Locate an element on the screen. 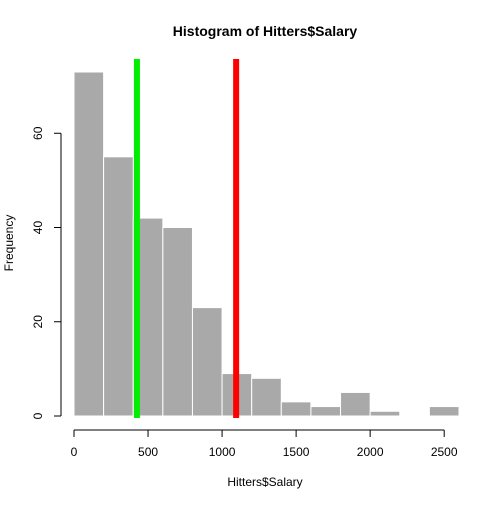 The height and width of the screenshot is (509, 504). x-tick-label-0: 0 is located at coordinates (74, 452).